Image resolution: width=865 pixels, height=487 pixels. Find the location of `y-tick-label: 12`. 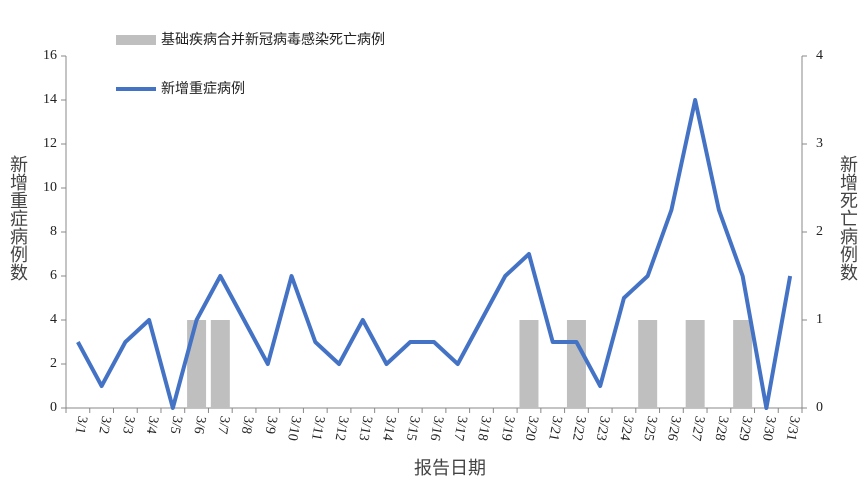

y-tick-label: 12 is located at coordinates (50, 143).